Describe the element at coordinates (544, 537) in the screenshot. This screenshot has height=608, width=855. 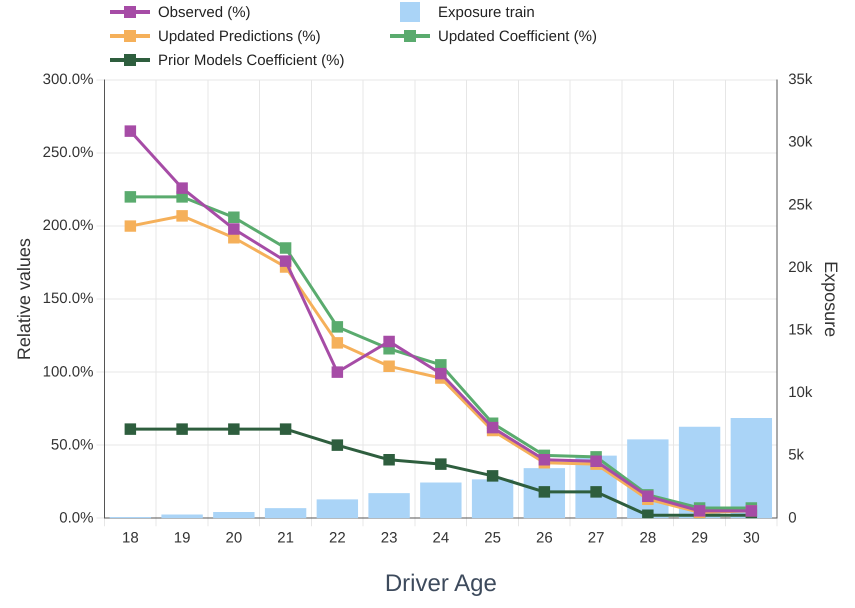
I see `x-tick-label: 26` at that location.